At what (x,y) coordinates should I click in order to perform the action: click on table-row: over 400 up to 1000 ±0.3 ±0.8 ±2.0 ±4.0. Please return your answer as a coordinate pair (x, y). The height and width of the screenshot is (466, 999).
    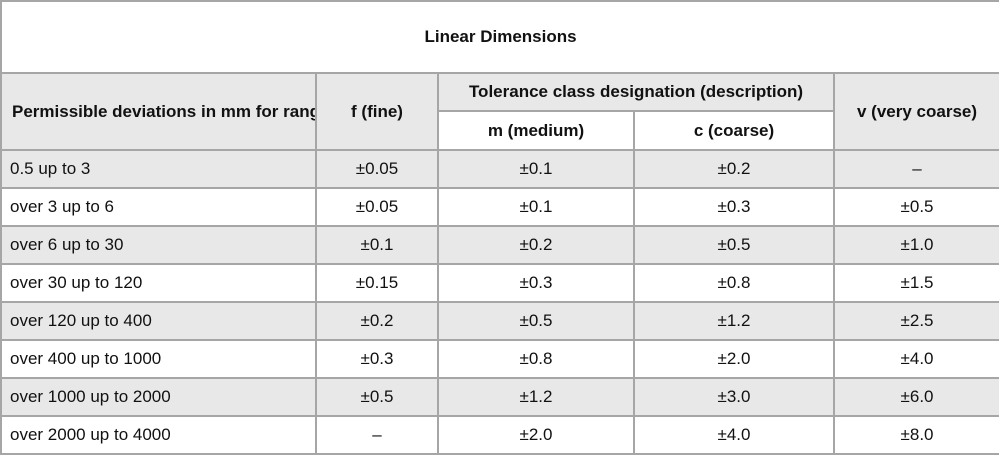
    Looking at the image, I should click on (499, 359).